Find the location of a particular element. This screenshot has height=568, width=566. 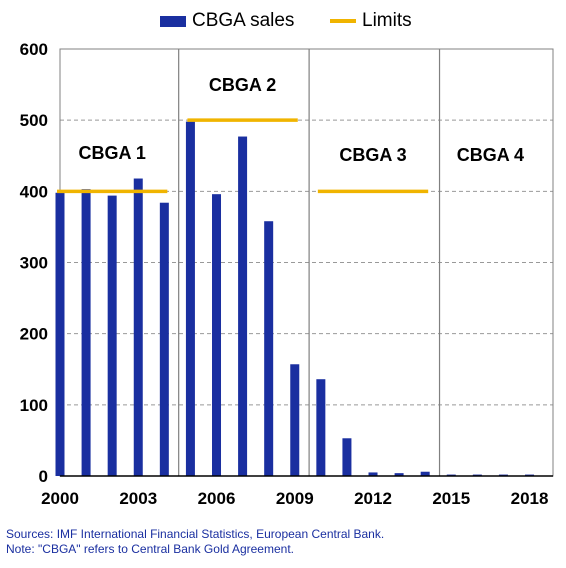

x-tick-label: 2009 is located at coordinates (295, 498).